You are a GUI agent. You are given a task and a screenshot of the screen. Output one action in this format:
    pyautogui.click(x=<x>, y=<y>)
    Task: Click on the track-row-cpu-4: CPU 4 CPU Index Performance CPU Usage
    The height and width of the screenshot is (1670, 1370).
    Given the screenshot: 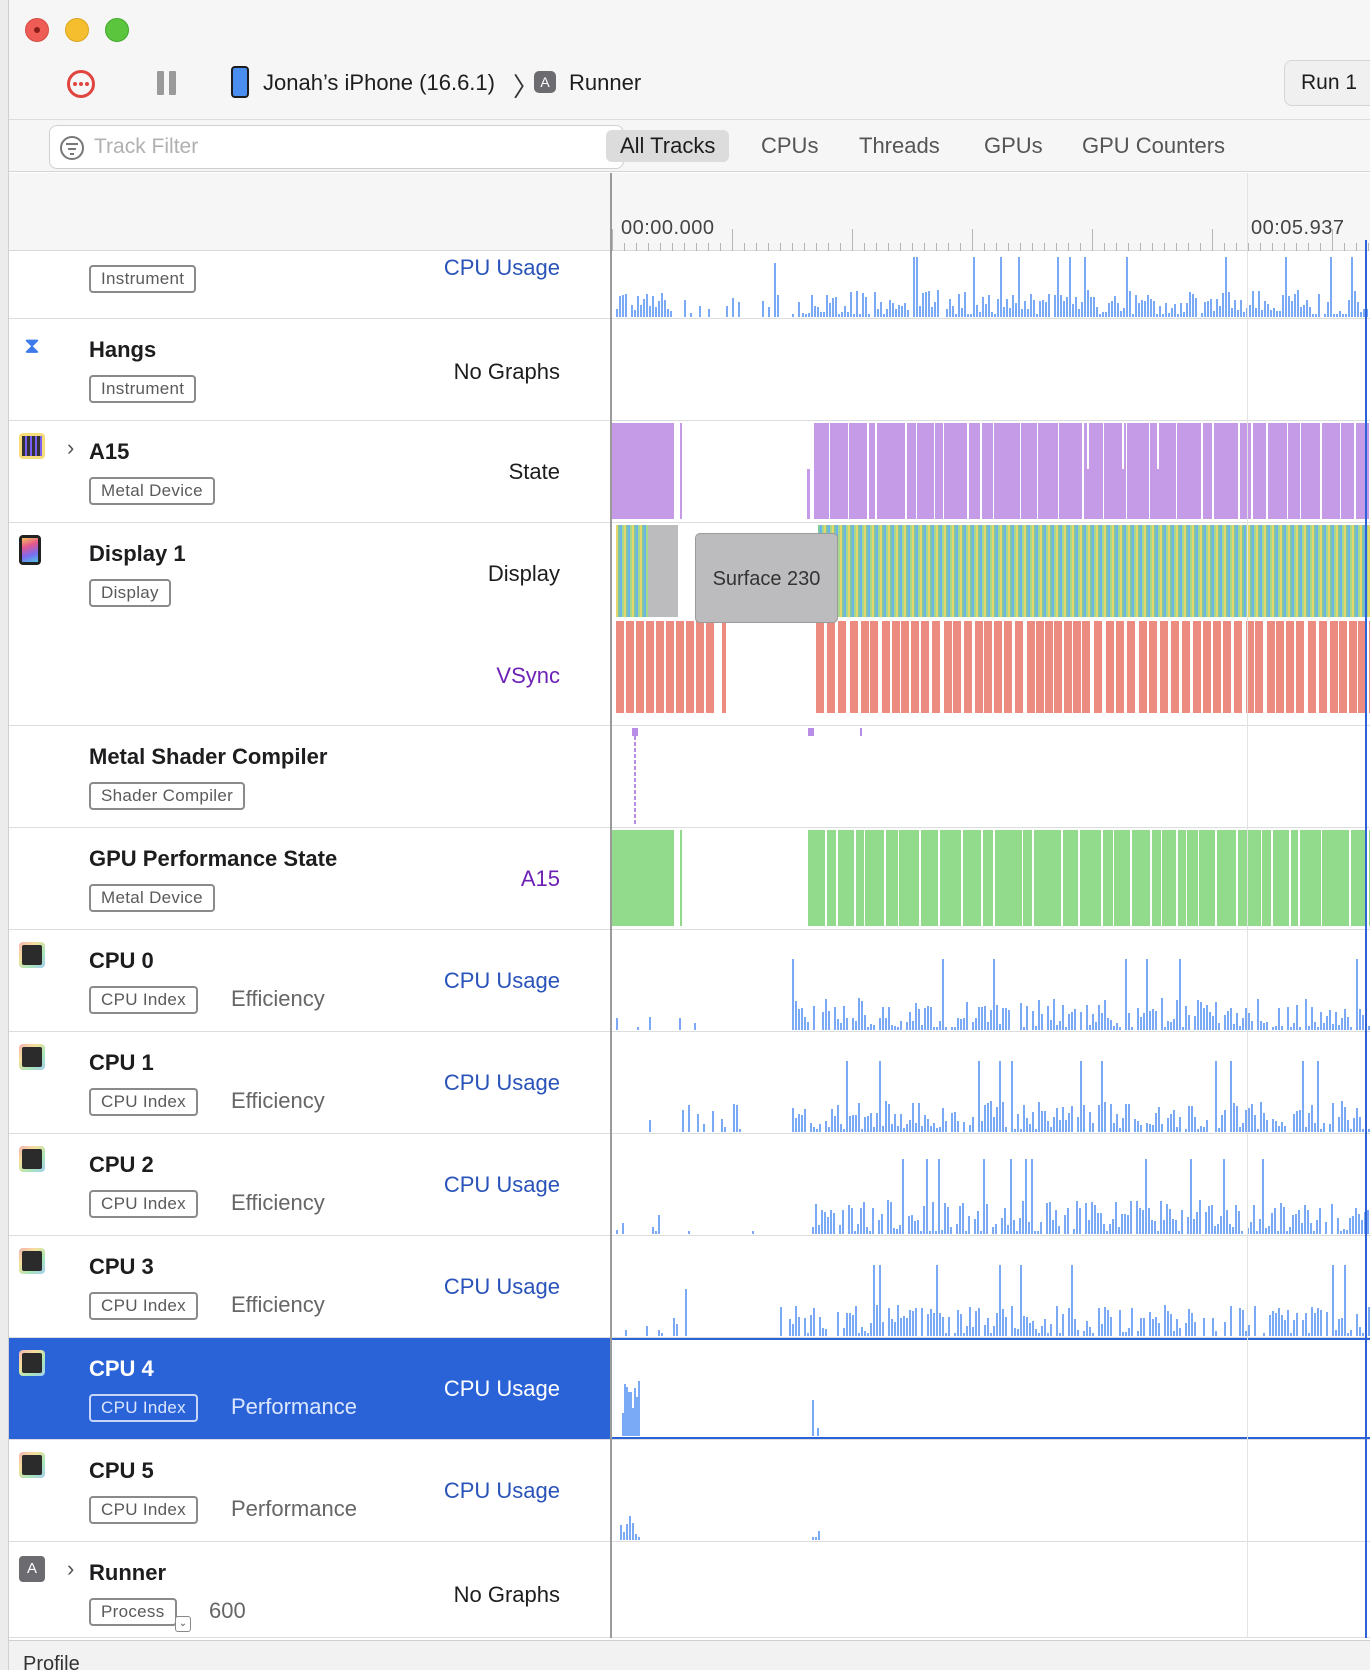 What is the action you would take?
    pyautogui.click(x=689, y=1389)
    